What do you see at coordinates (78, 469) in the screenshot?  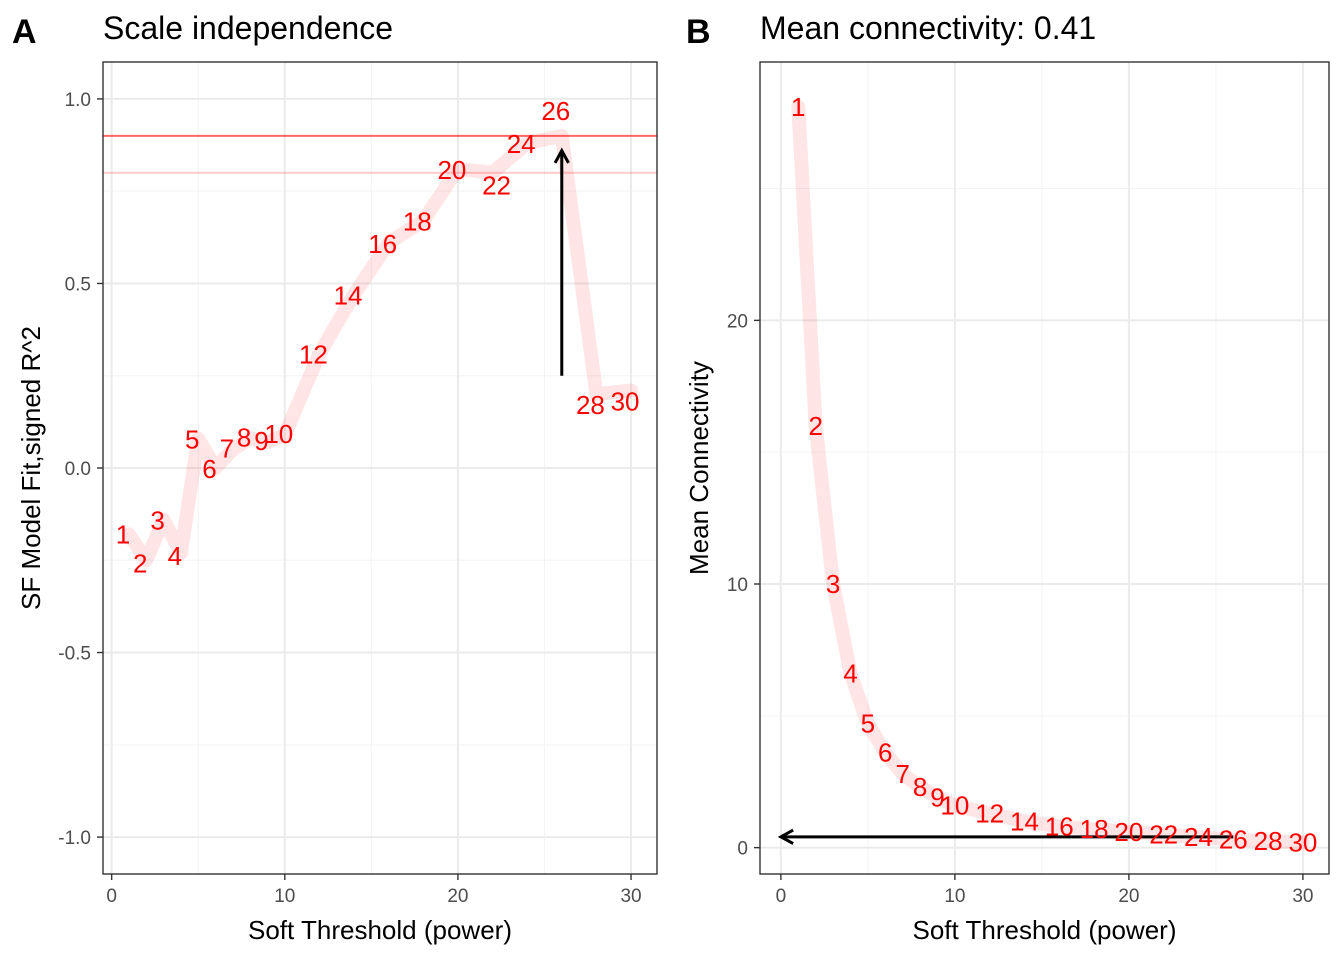 I see `y-tick-label: 0.0` at bounding box center [78, 469].